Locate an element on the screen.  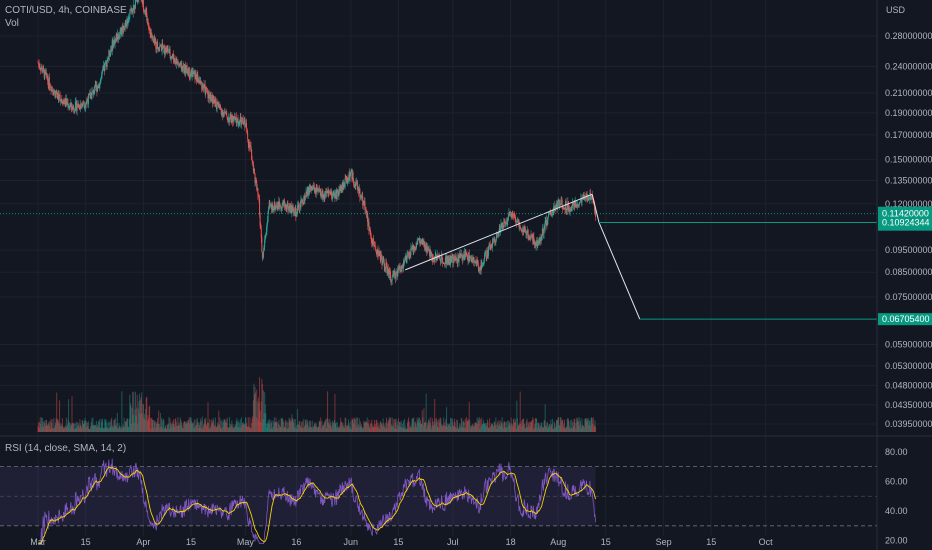
price-tick-label: 0.19000000 is located at coordinates (908, 113).